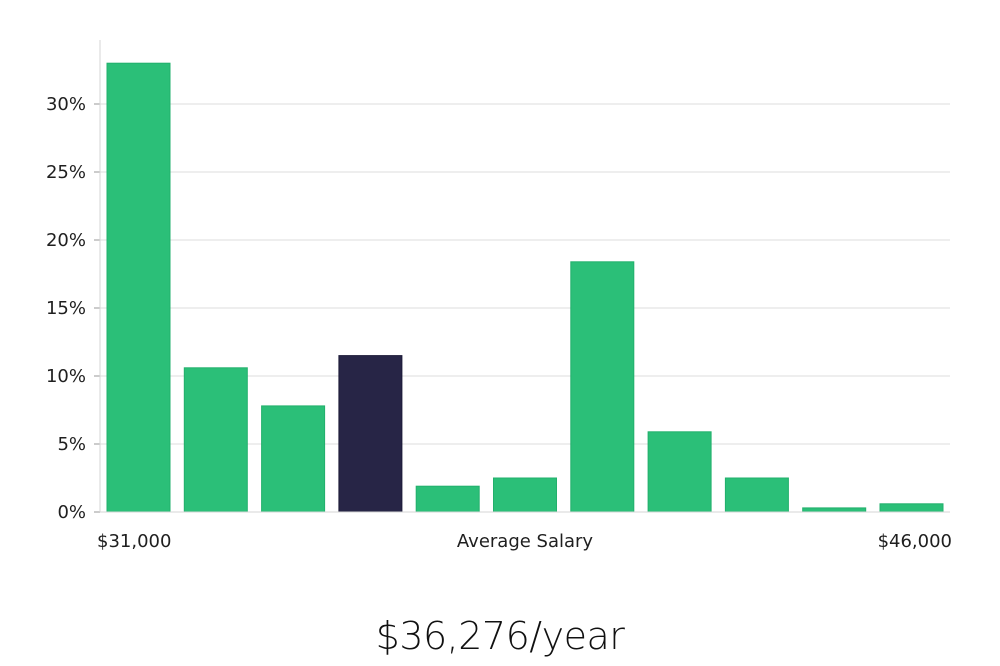 This screenshot has width=1000, height=666. I want to click on y-tick-labels: 0% 5% 10% 15% 20% 25% 30%, so click(66, 308).